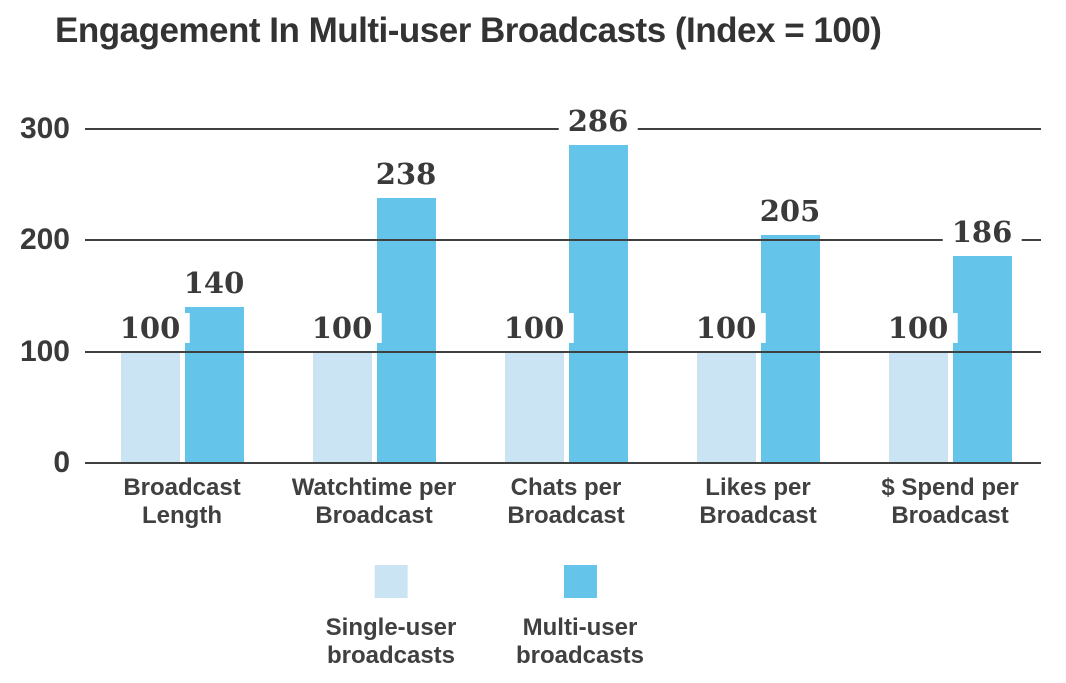  What do you see at coordinates (563, 463) in the screenshot?
I see `x-axis-line` at bounding box center [563, 463].